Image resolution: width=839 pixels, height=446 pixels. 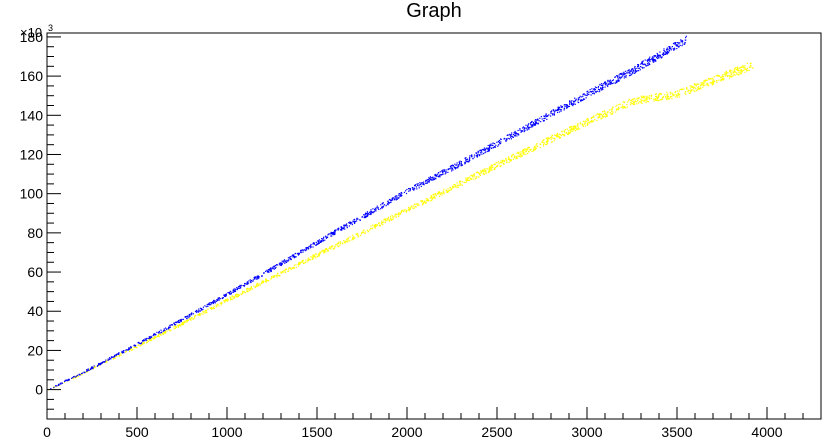 What do you see at coordinates (32, 115) in the screenshot?
I see `y-tick-label: 140` at bounding box center [32, 115].